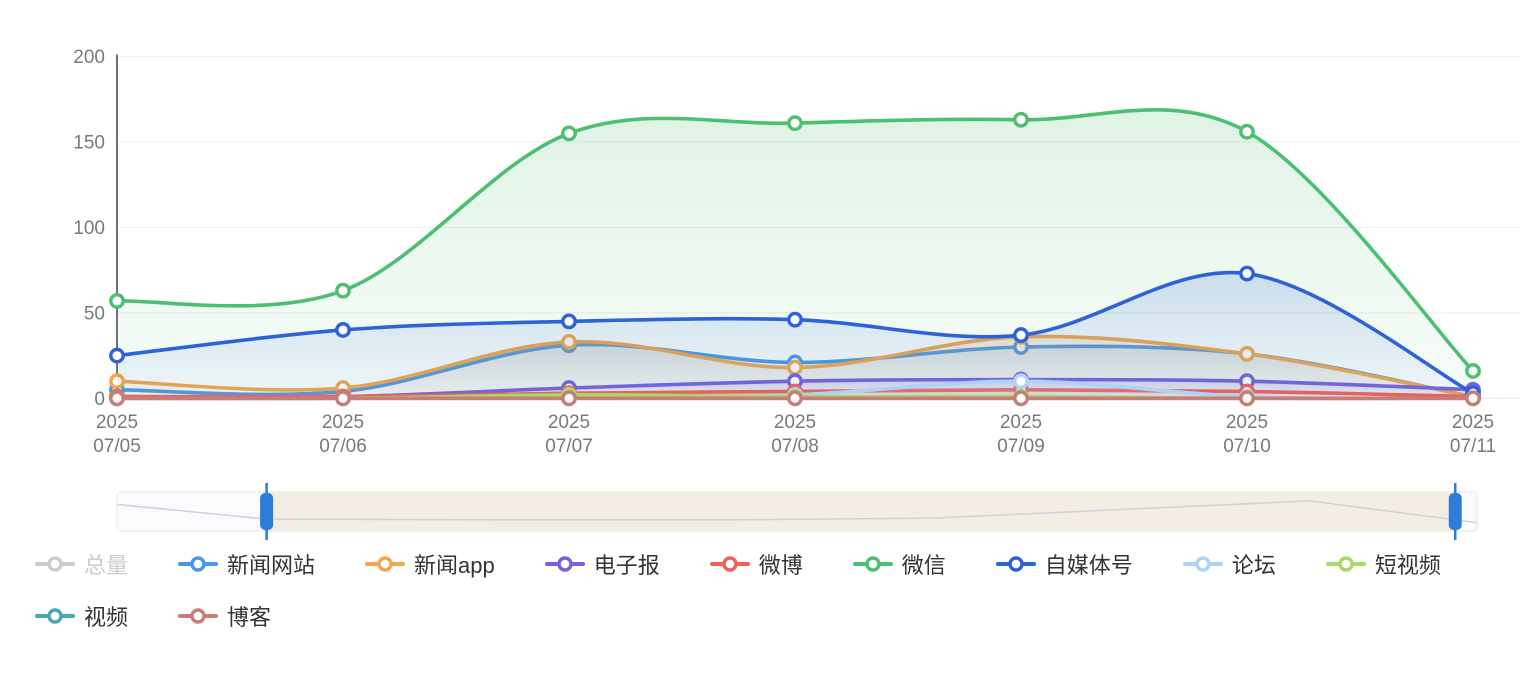  What do you see at coordinates (780, 565) in the screenshot?
I see `legend-label: 微博` at bounding box center [780, 565].